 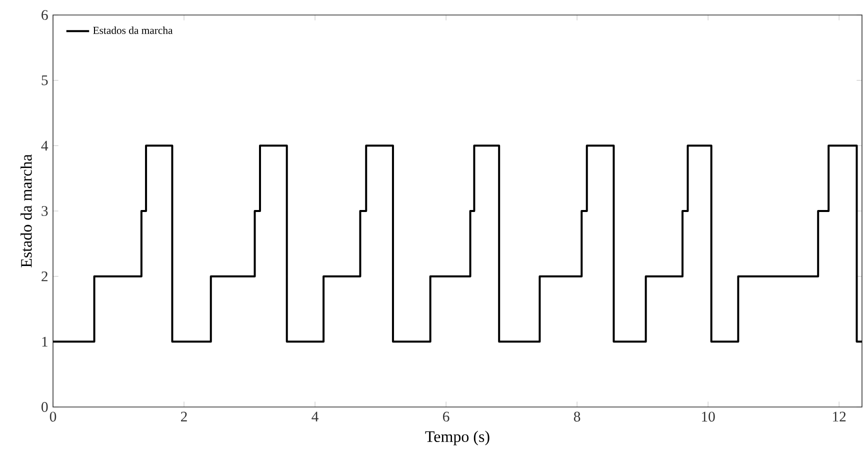 What do you see at coordinates (45, 211) in the screenshot?
I see `y-tick-label: 3` at bounding box center [45, 211].